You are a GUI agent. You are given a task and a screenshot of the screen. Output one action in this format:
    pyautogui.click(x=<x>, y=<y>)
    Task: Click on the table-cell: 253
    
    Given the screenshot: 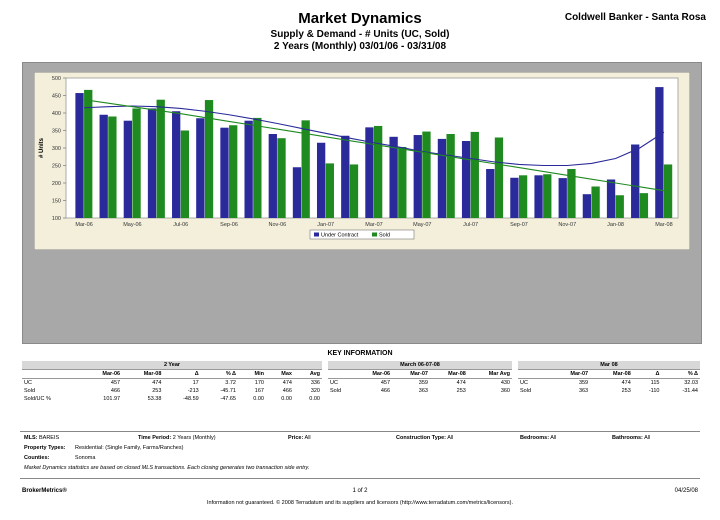 What is the action you would take?
    pyautogui.click(x=461, y=390)
    